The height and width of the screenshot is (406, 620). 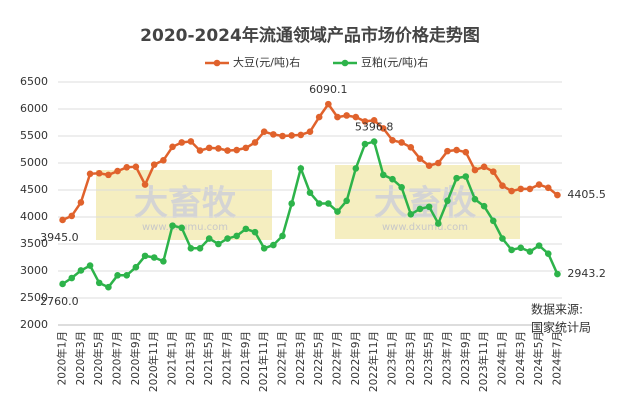 I want to click on y-tick-label: 5500, so click(x=34, y=135).